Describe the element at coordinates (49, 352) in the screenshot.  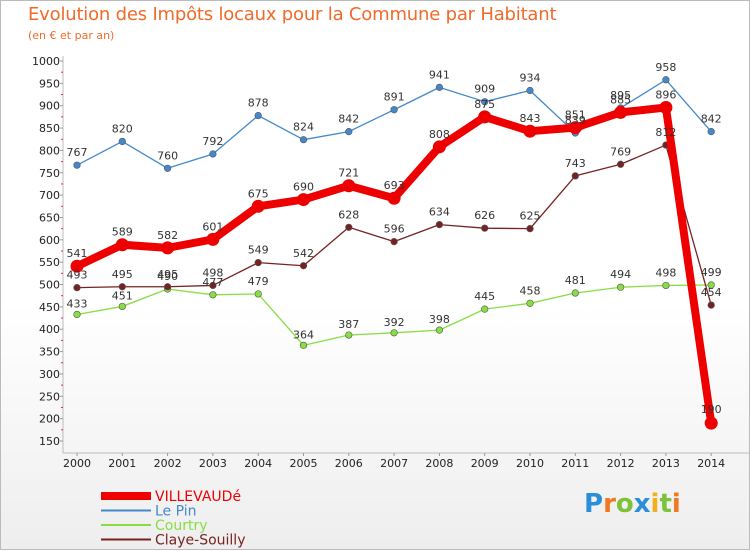
I see `y-tick-label: 350` at that location.